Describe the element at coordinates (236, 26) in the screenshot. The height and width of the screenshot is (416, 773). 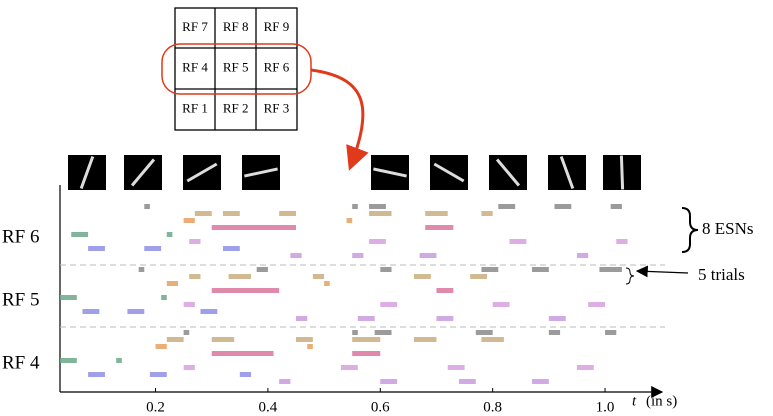
I see `rf-label: RF 8` at that location.